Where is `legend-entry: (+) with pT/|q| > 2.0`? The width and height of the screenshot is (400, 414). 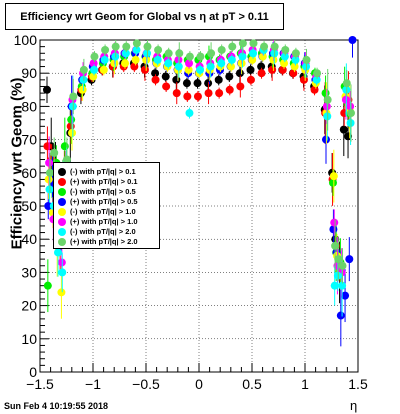
legend-entry: (+) with pT/|q| > 2.0 is located at coordinates (106, 242).